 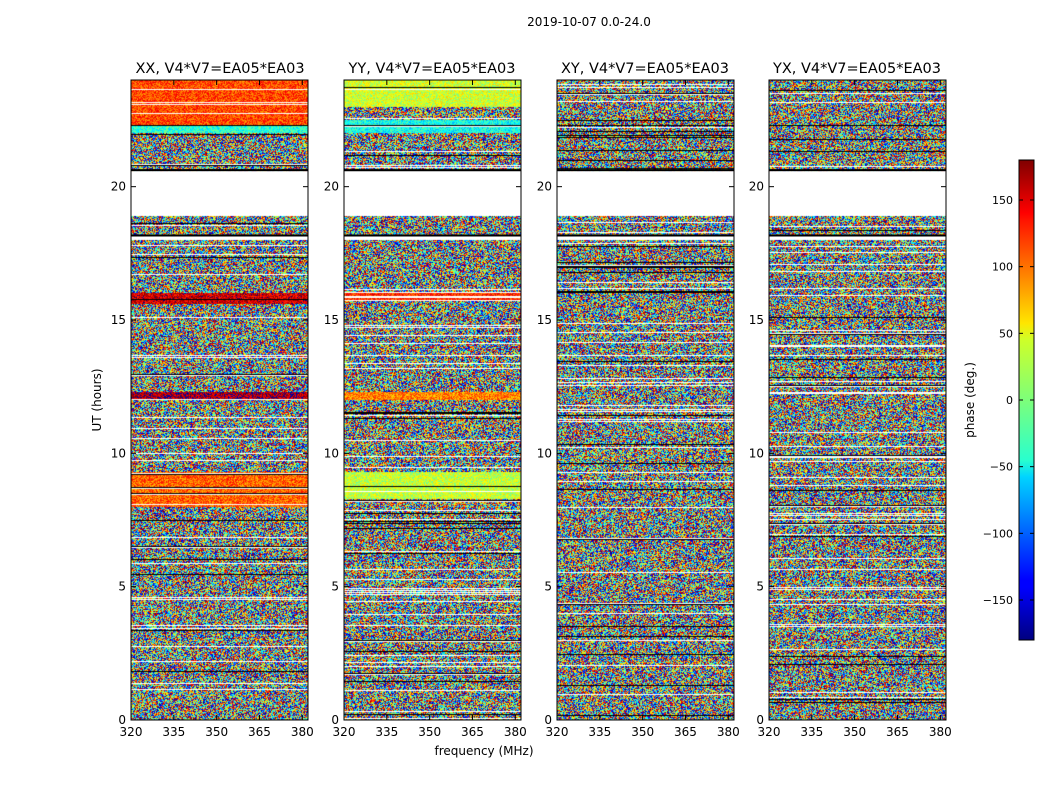 What do you see at coordinates (1009, 400) in the screenshot?
I see `colorbar-tick-label: 0` at bounding box center [1009, 400].